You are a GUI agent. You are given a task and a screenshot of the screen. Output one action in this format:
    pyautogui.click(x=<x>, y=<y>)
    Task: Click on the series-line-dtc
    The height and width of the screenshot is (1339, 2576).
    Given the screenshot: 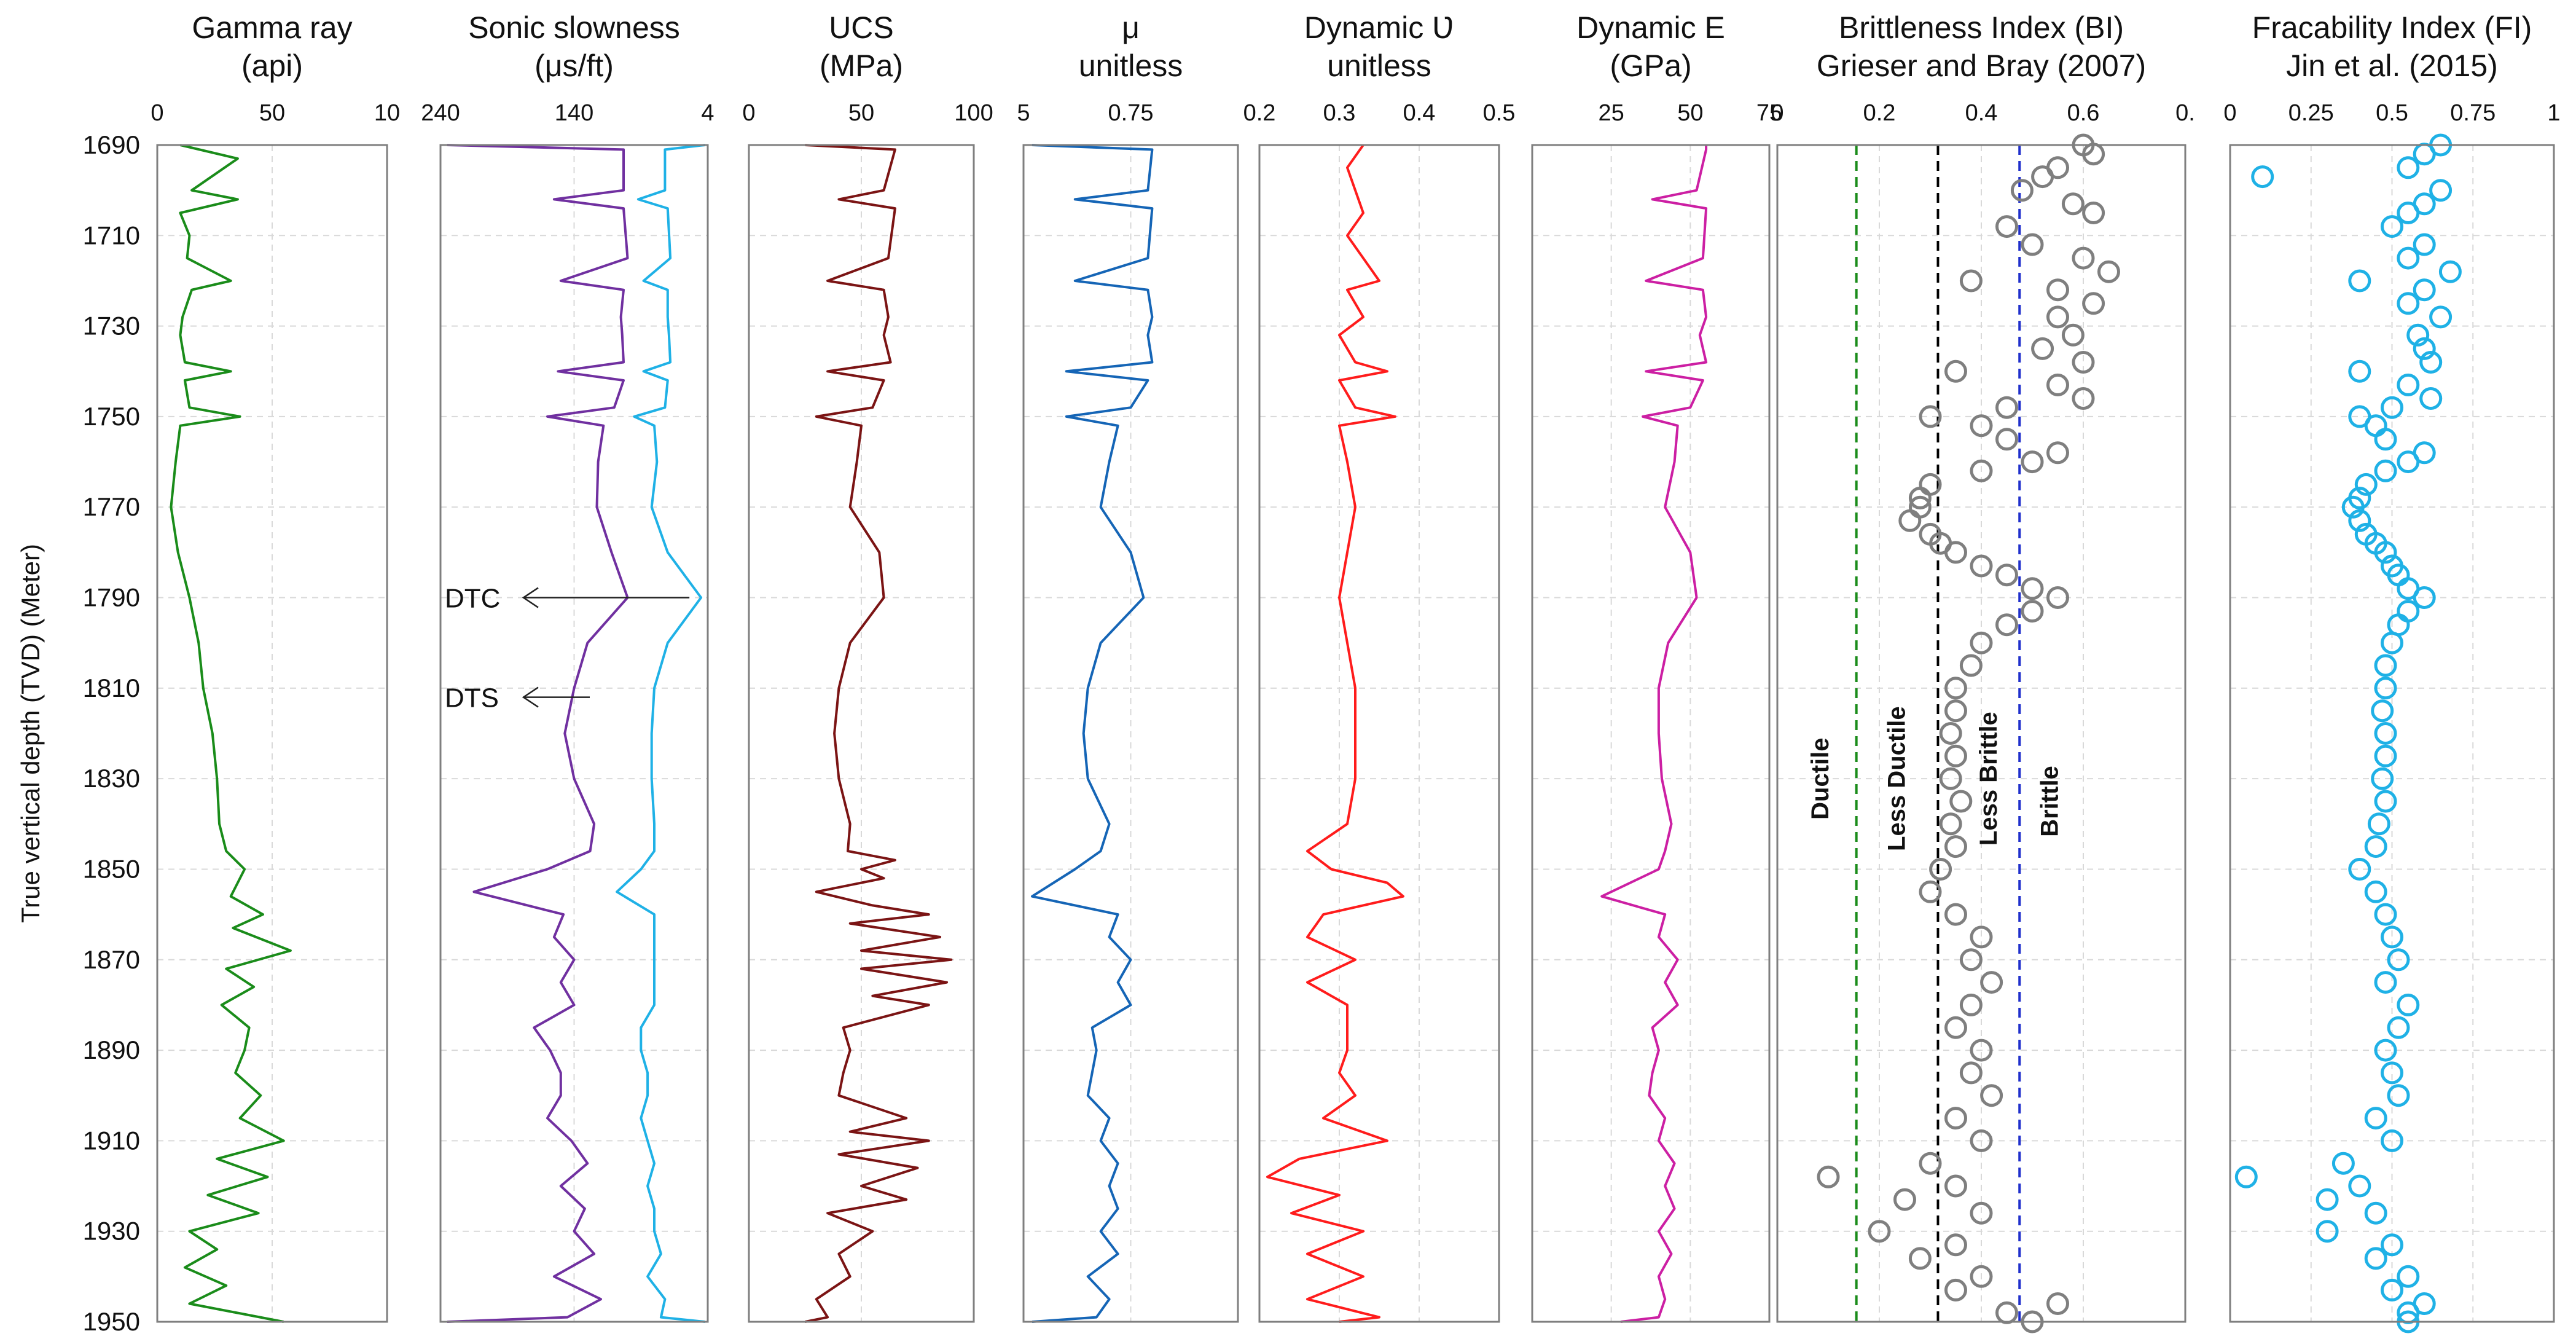 What is the action you would take?
    pyautogui.click(x=660, y=734)
    